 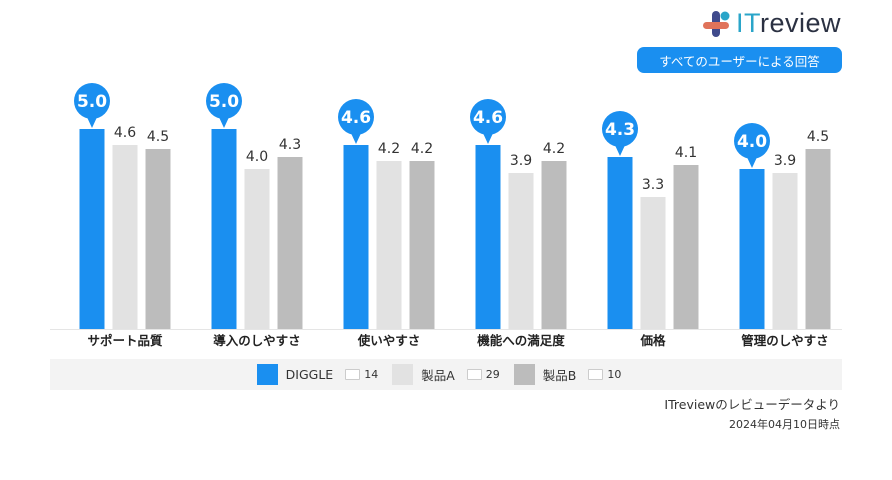 I want to click on category-label: 導入のしやすさ, so click(x=256, y=340).